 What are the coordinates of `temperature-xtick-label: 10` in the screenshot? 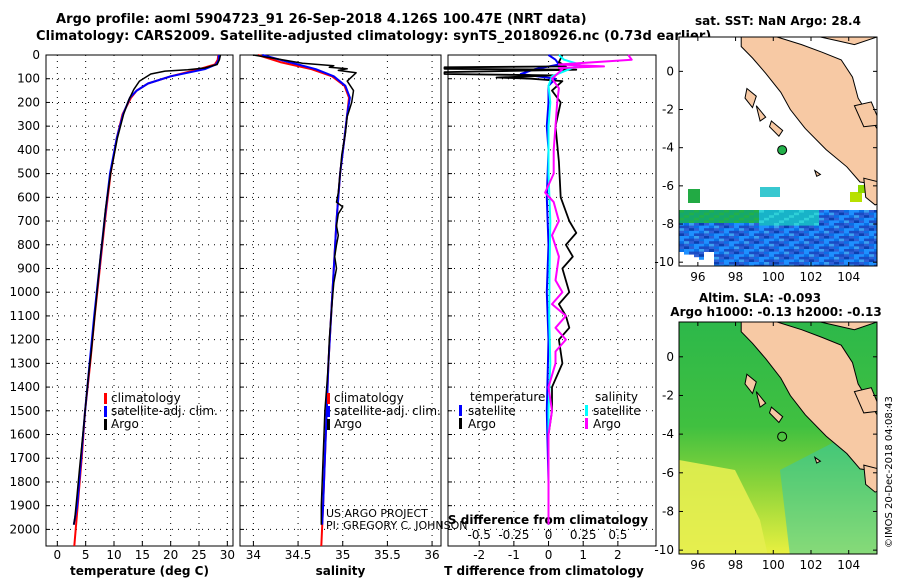 It's located at (113, 555).